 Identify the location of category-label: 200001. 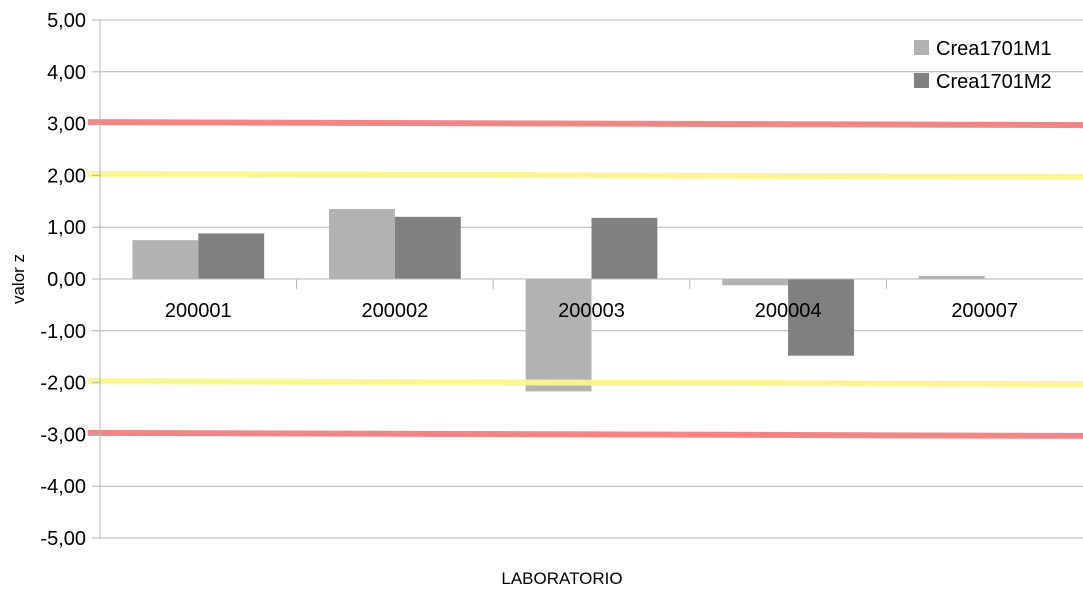
(198, 311).